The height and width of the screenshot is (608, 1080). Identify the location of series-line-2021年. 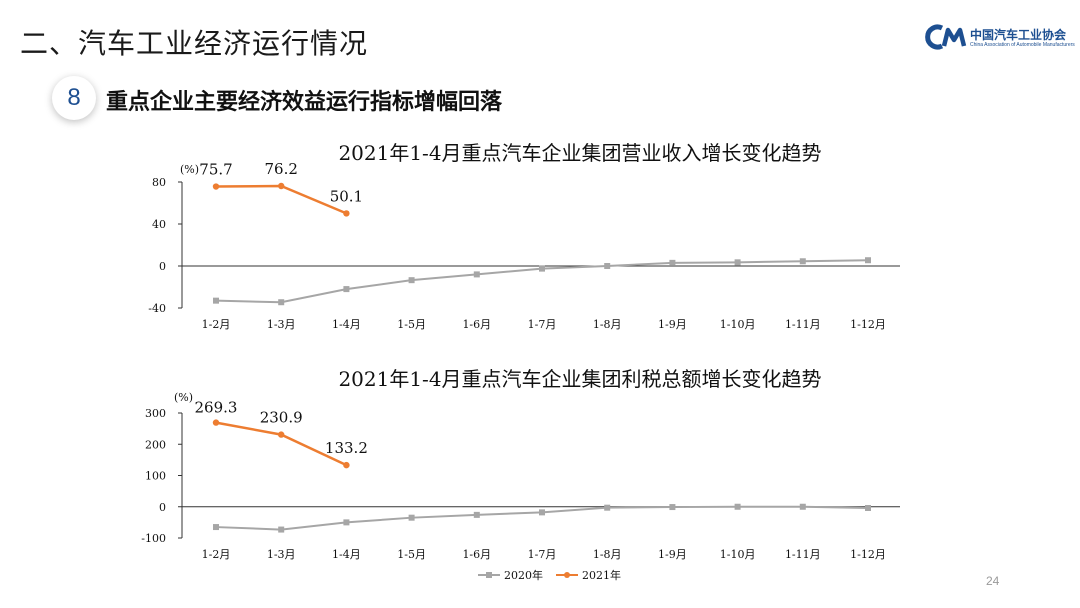
(281, 199).